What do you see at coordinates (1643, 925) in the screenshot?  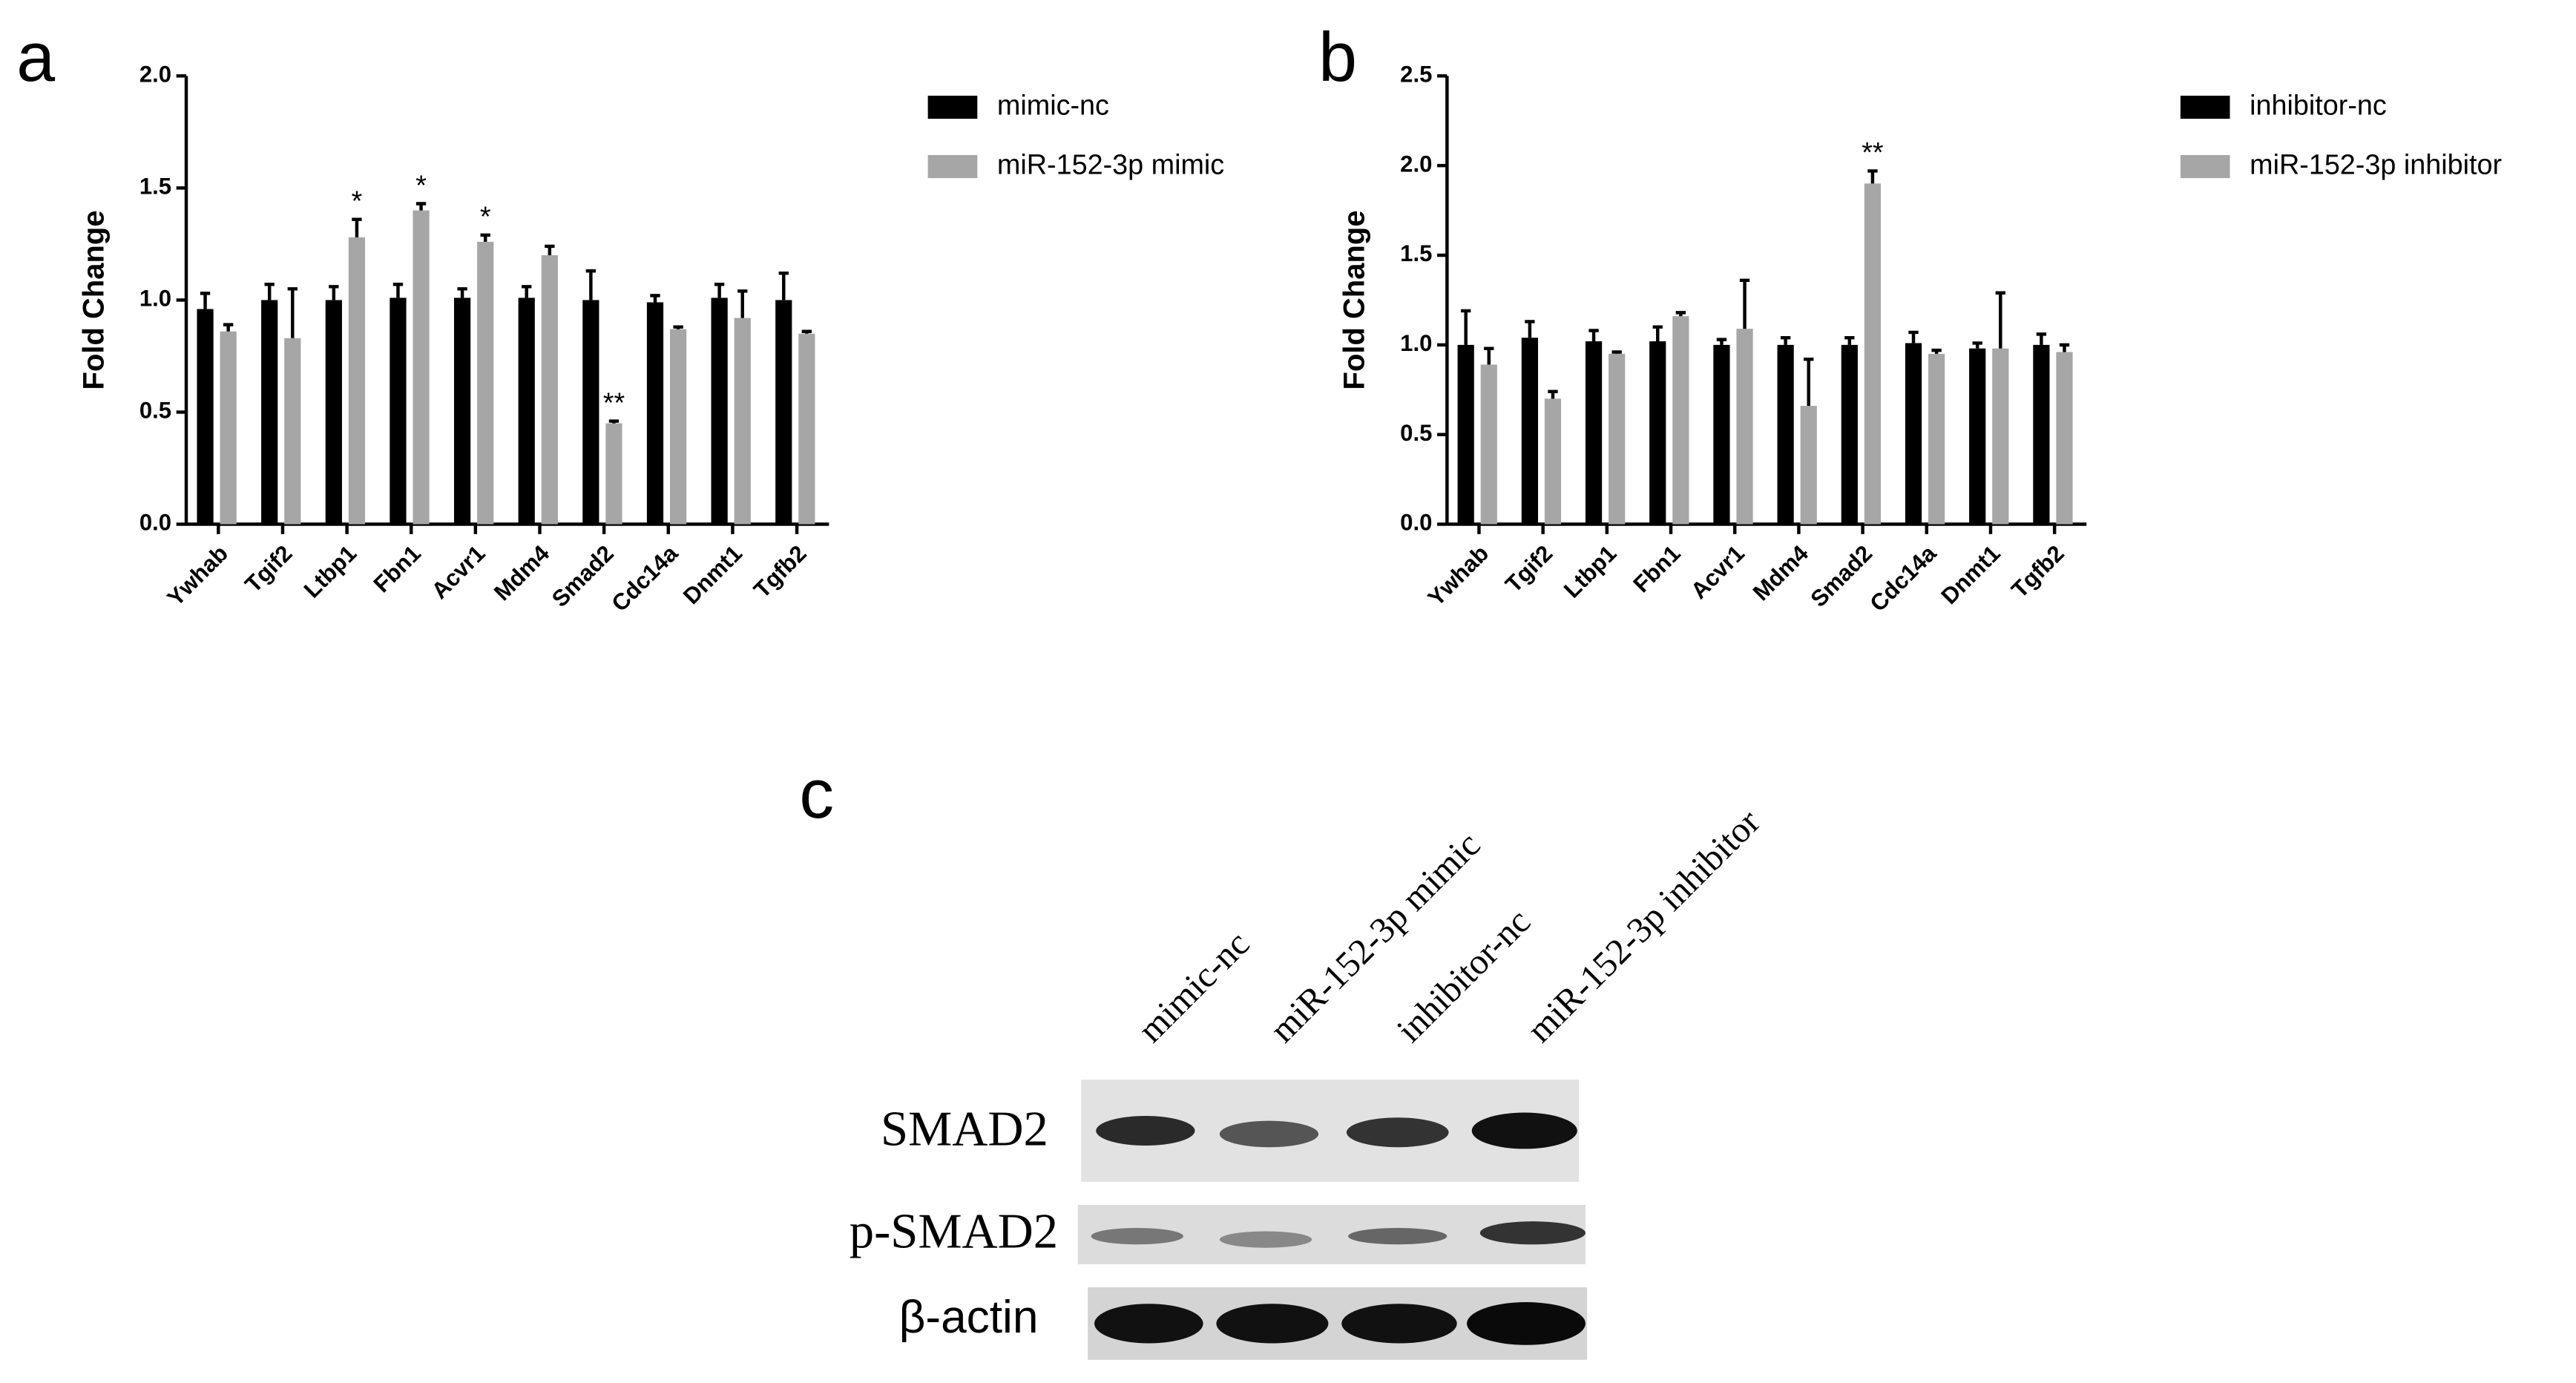 I see `lane-label: miR-152-3p inhibitor` at bounding box center [1643, 925].